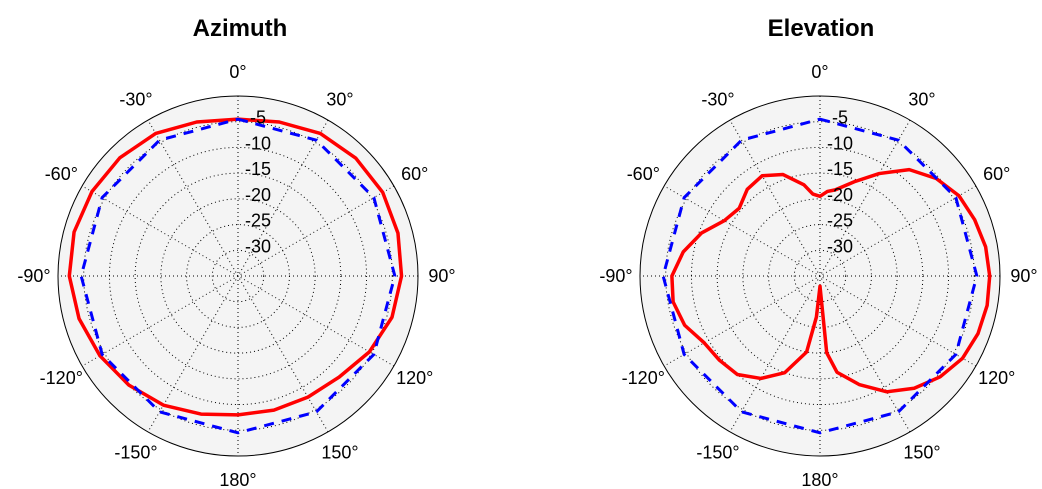 The image size is (1042, 489). I want to click on chart-title: Azimuth, so click(240, 28).